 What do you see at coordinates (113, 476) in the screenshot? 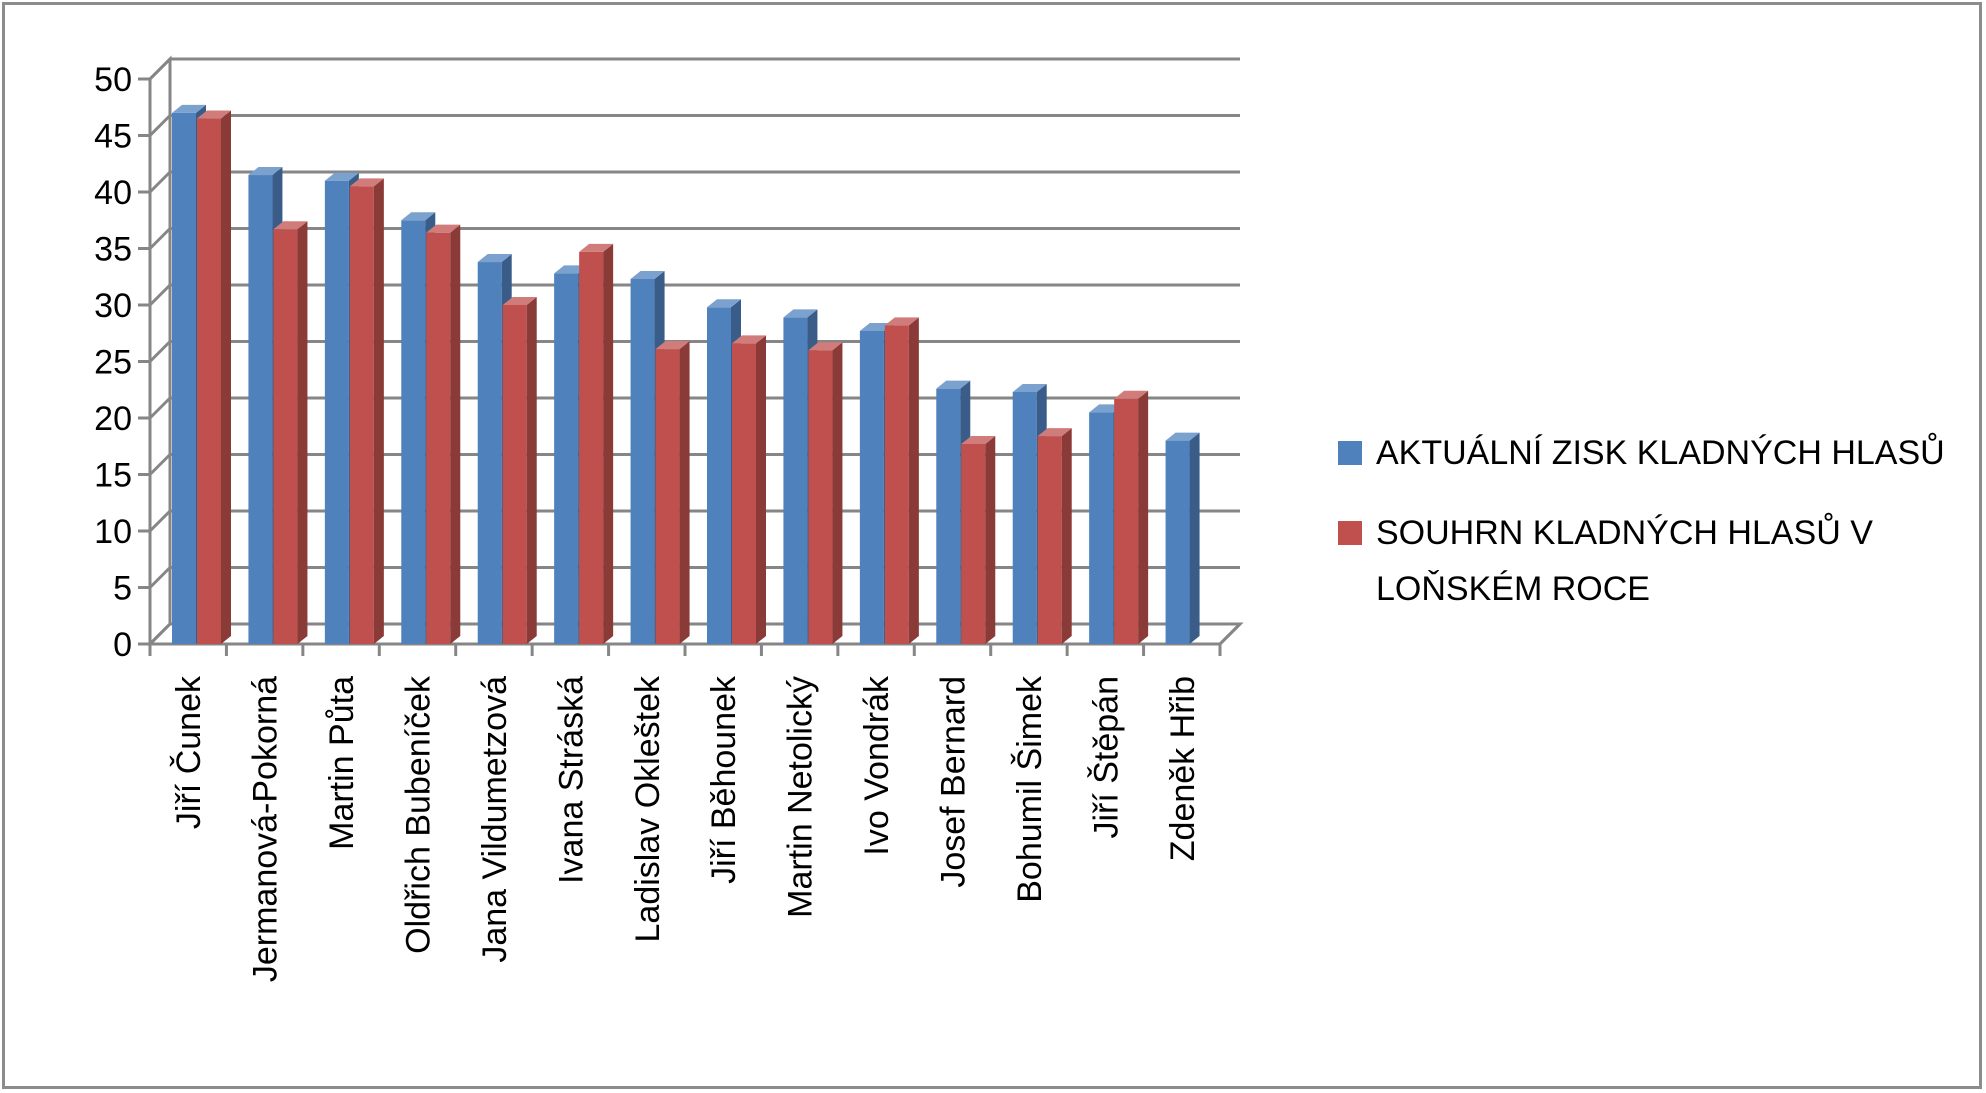
I see `y-tick-label: 15` at bounding box center [113, 476].